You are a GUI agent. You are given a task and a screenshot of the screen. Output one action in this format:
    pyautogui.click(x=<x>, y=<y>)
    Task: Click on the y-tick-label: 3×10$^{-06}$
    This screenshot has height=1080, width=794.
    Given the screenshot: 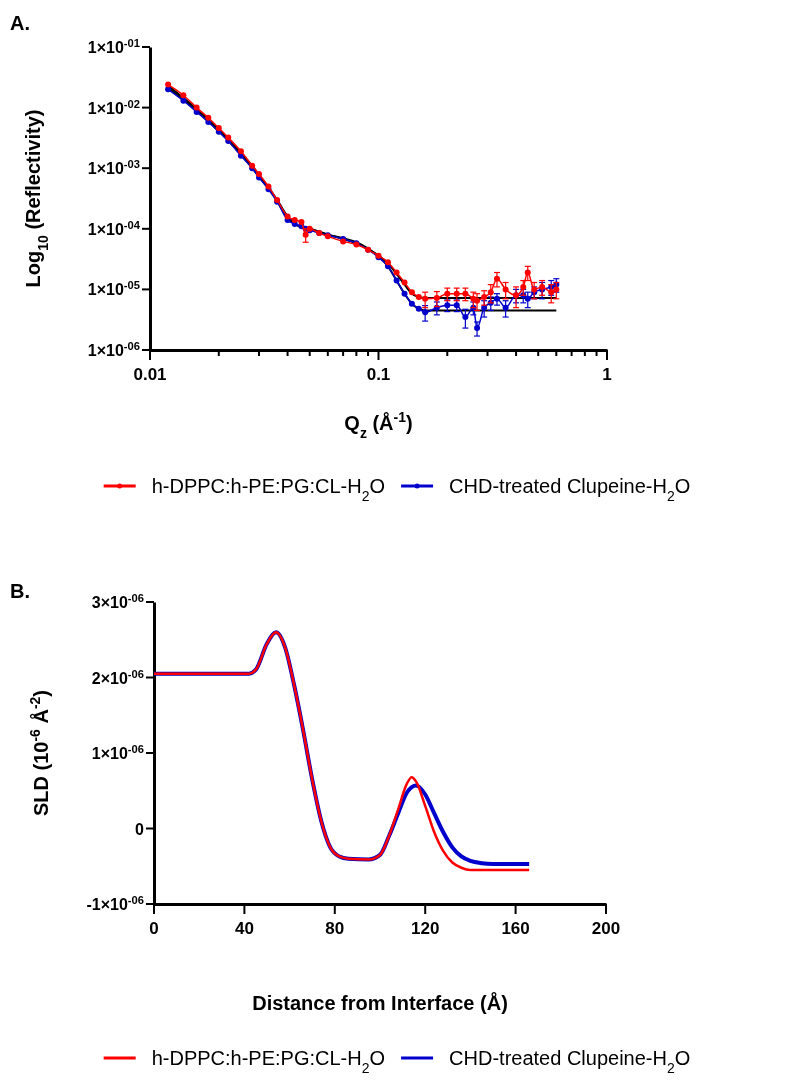 What is the action you would take?
    pyautogui.click(x=117, y=601)
    